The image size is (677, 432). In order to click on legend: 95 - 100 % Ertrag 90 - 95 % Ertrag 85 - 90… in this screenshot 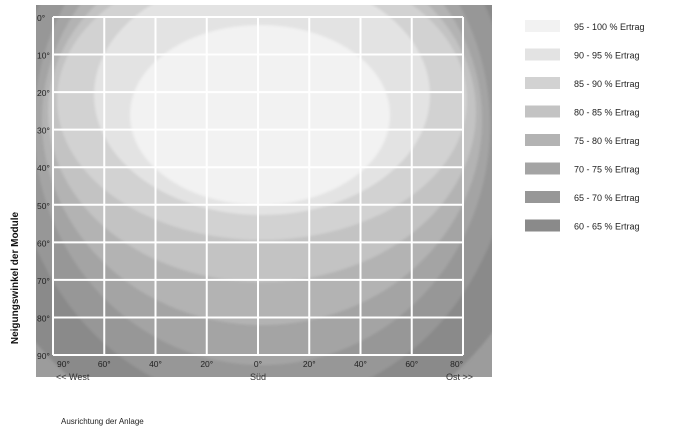, I will do `click(585, 126)`.